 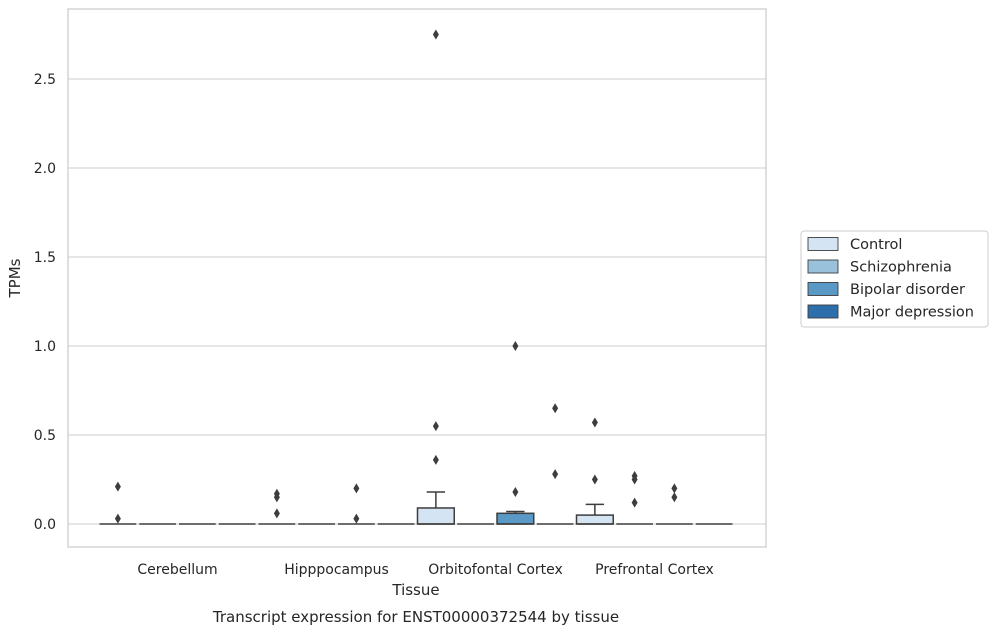 What do you see at coordinates (45, 80) in the screenshot?
I see `y-tick-label: 2.5` at bounding box center [45, 80].